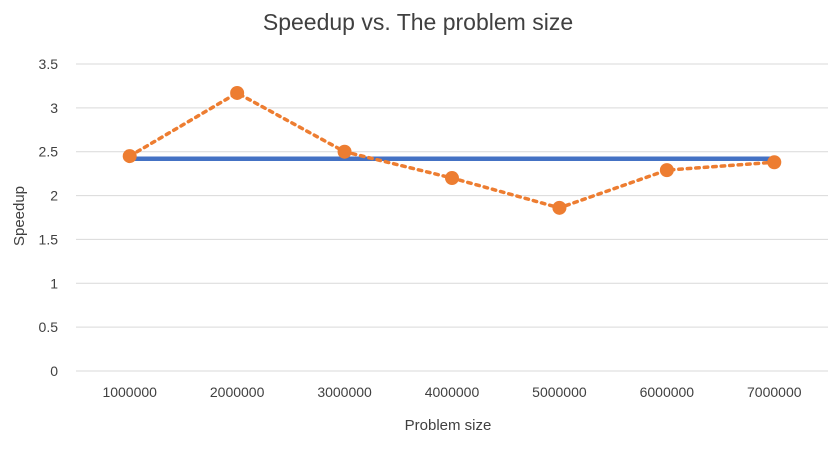 Image resolution: width=836 pixels, height=452 pixels. Describe the element at coordinates (49, 327) in the screenshot. I see `y-tick-label: 0.5` at that location.